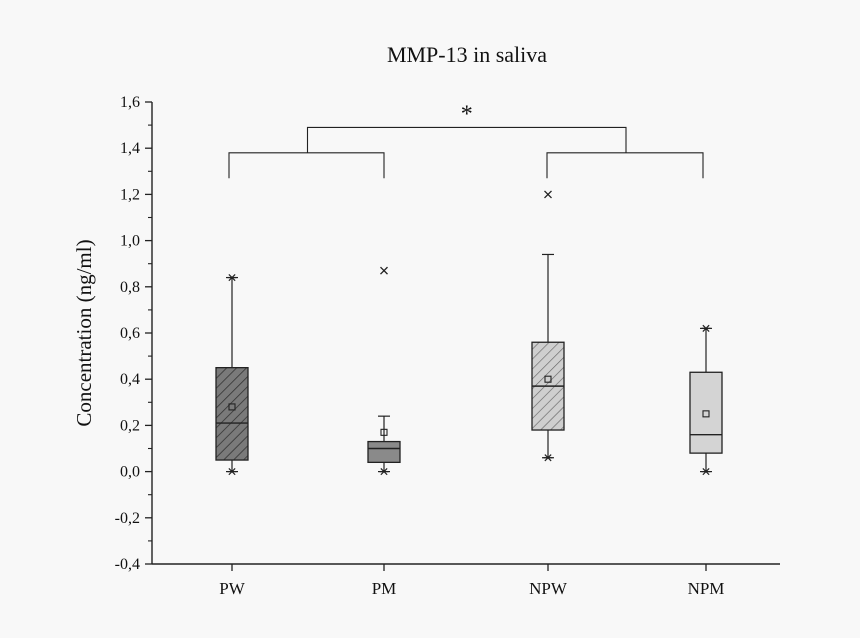  Describe the element at coordinates (306, 165) in the screenshot. I see `bracket-left` at that location.